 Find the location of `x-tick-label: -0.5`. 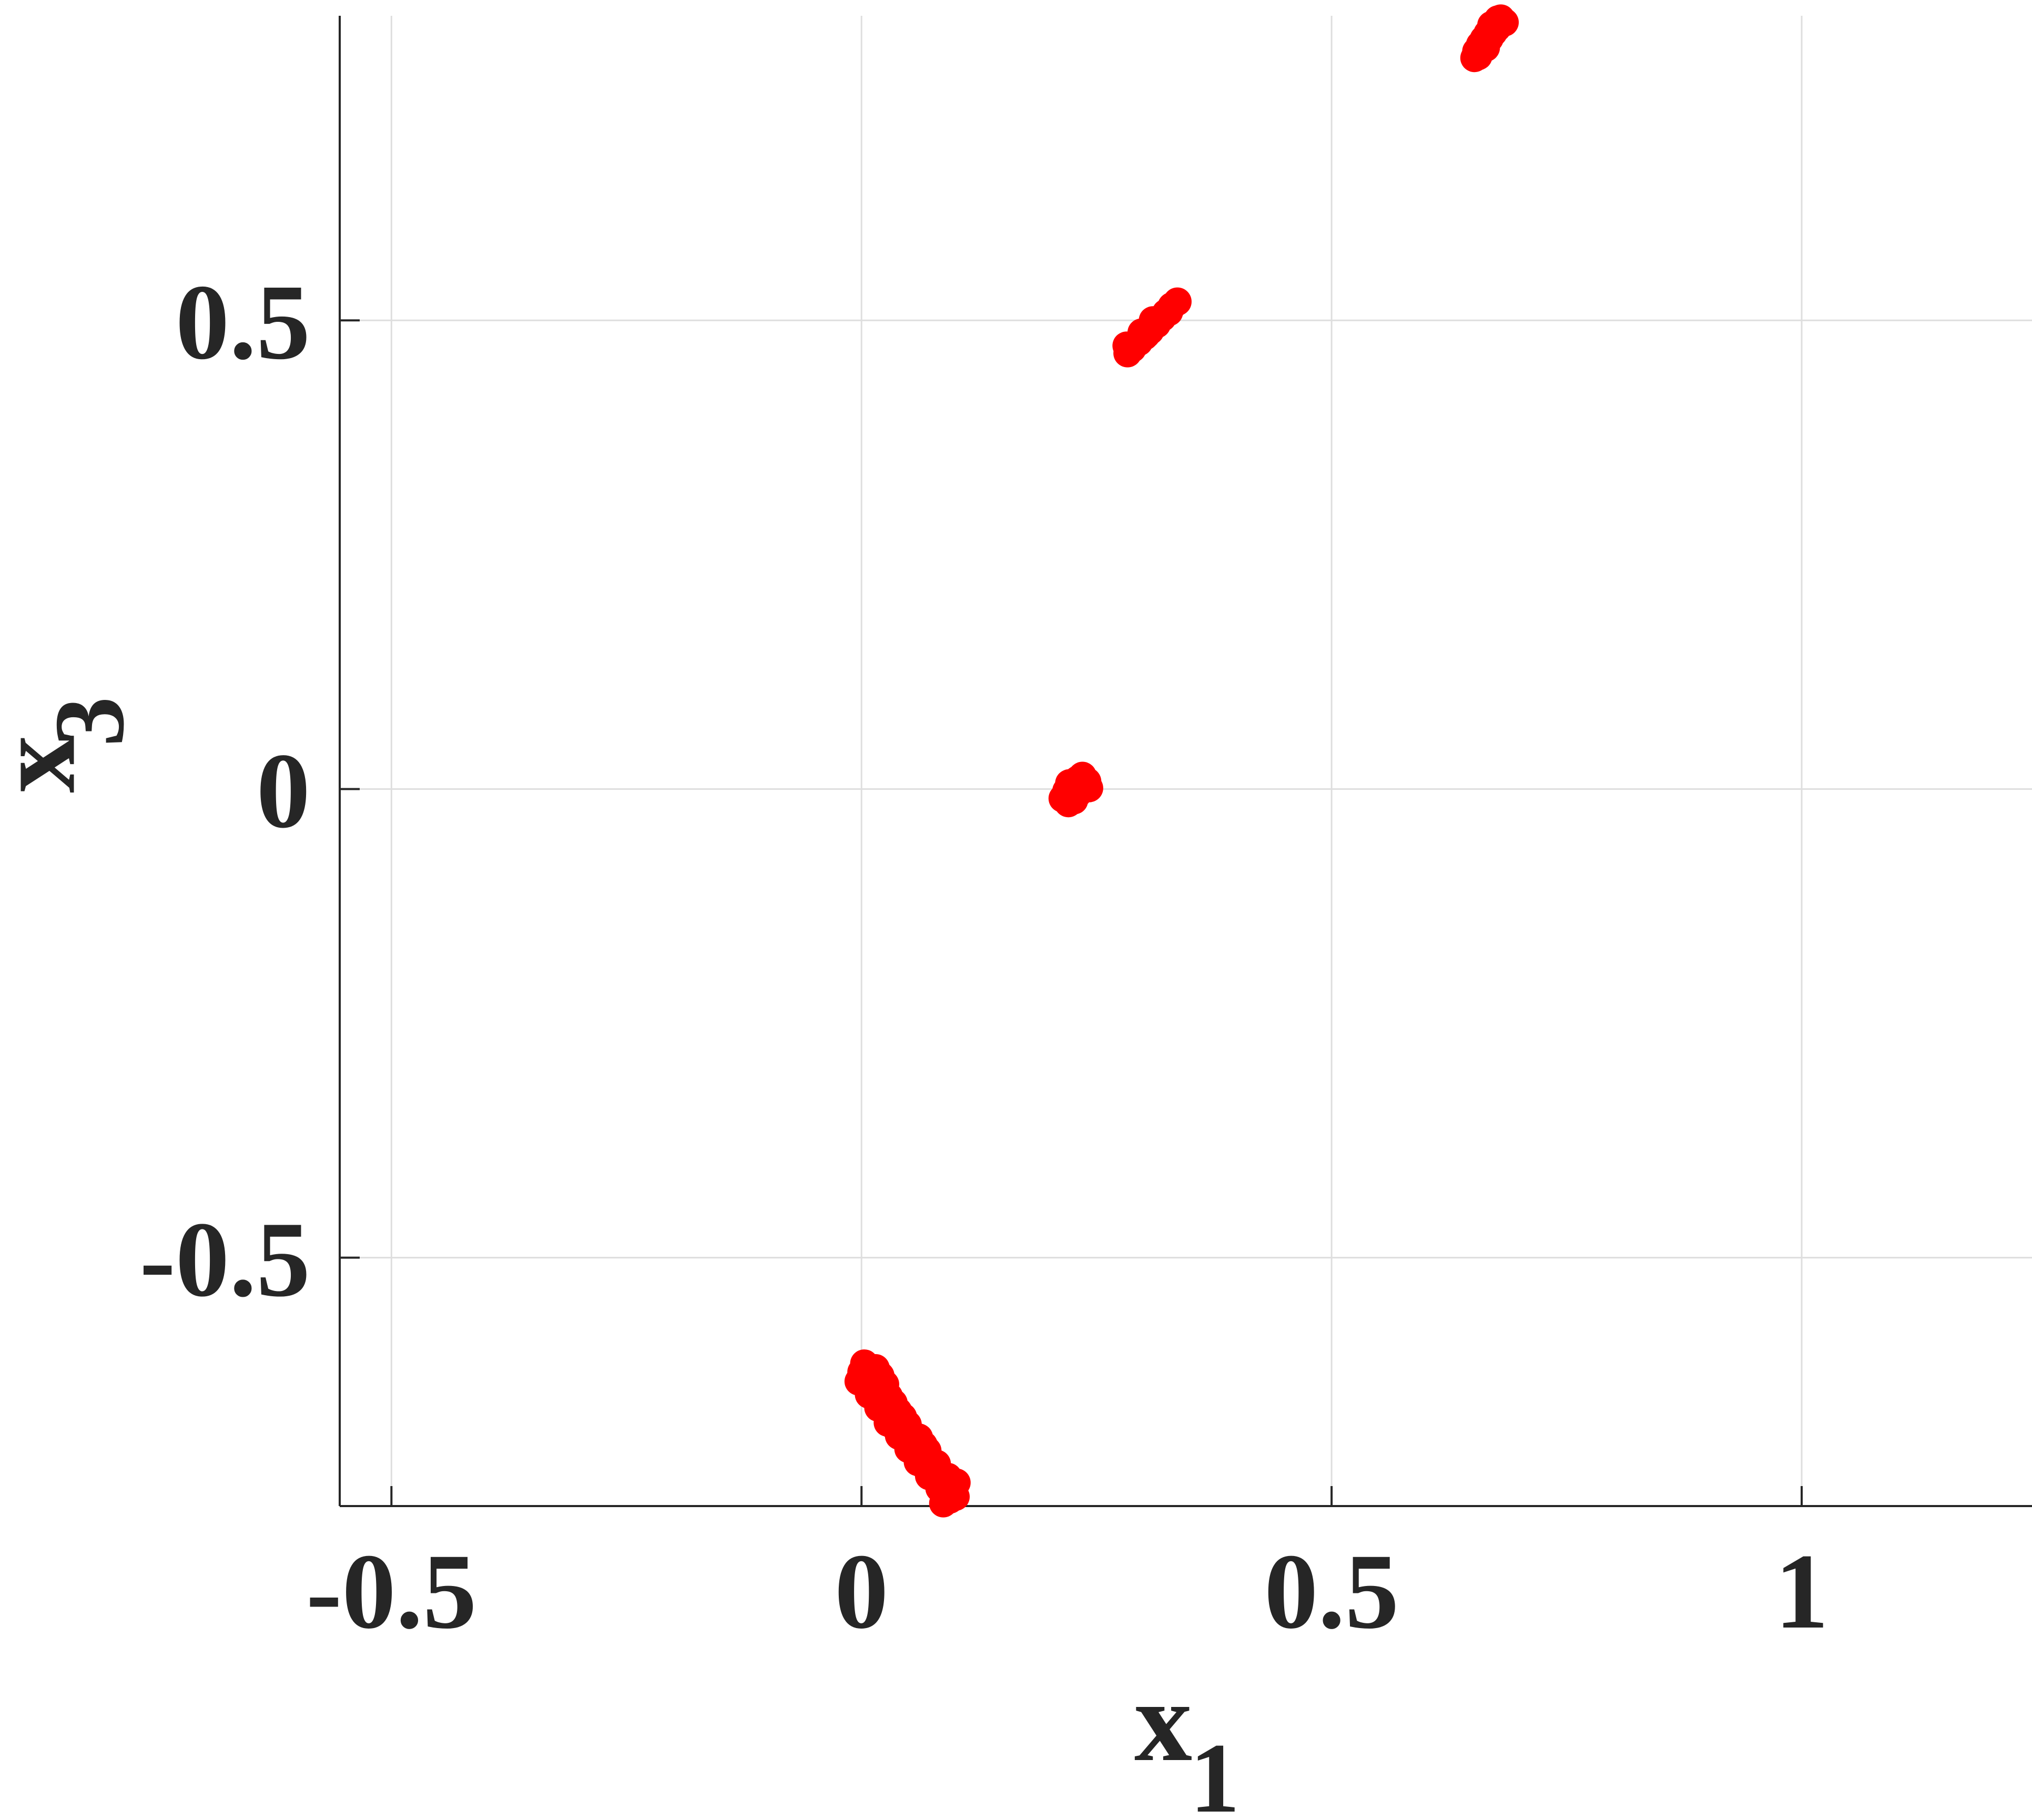

x-tick-label: -0.5 is located at coordinates (391, 1591).